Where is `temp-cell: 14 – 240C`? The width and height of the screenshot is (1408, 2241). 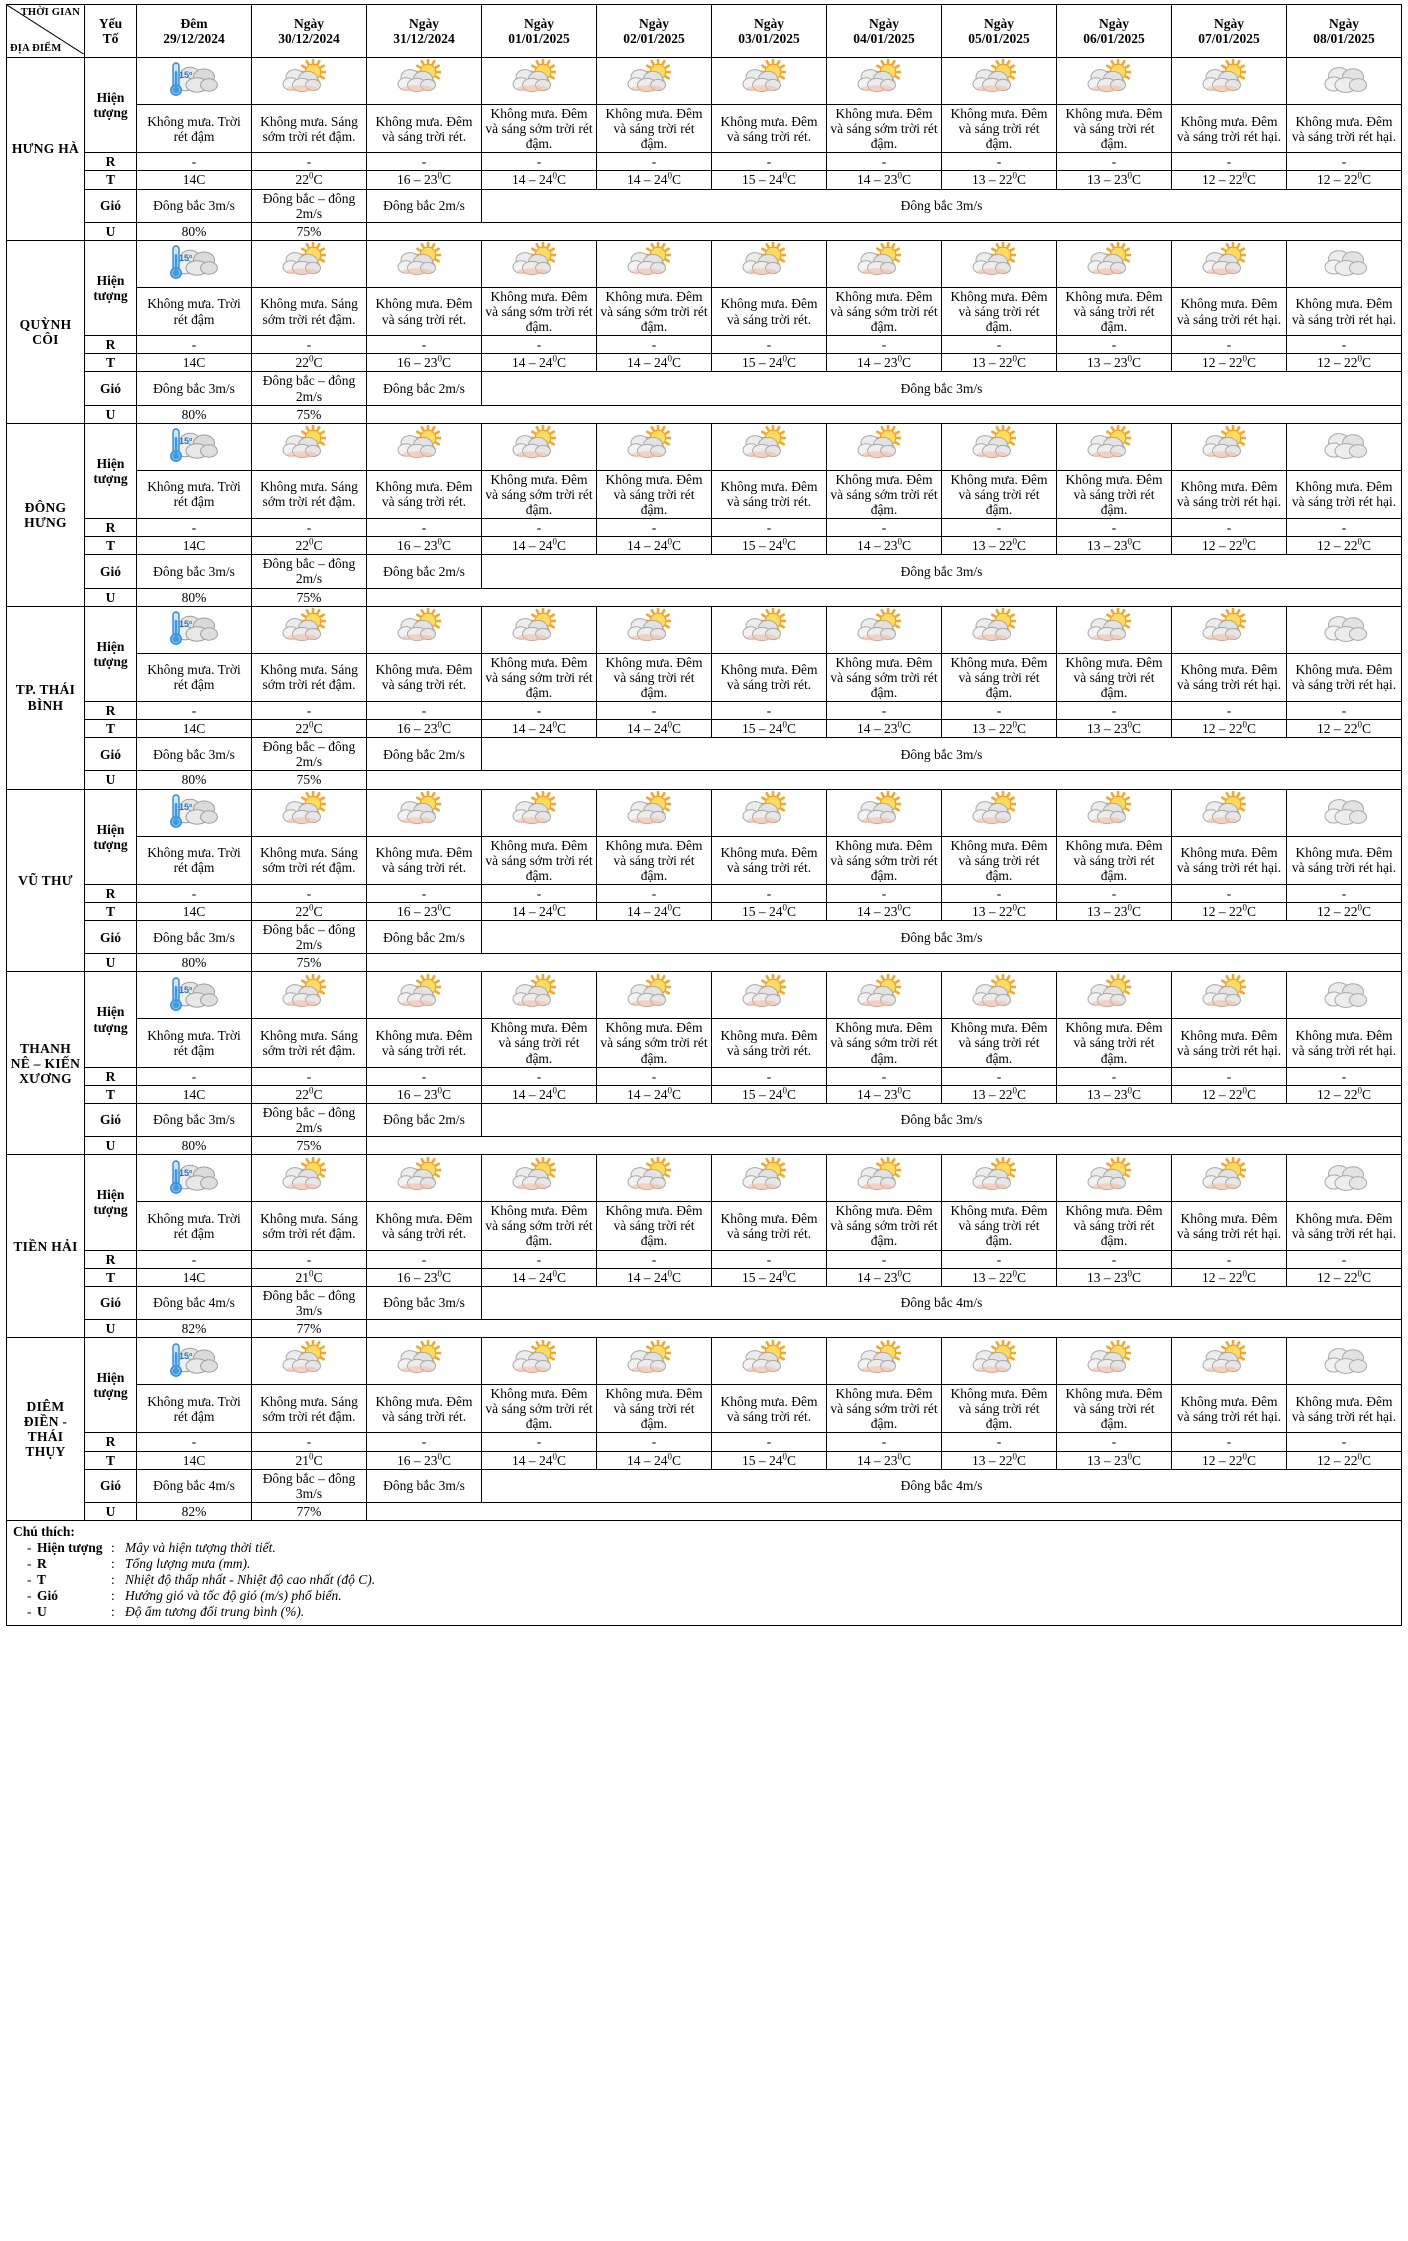 temp-cell: 14 – 240C is located at coordinates (539, 729).